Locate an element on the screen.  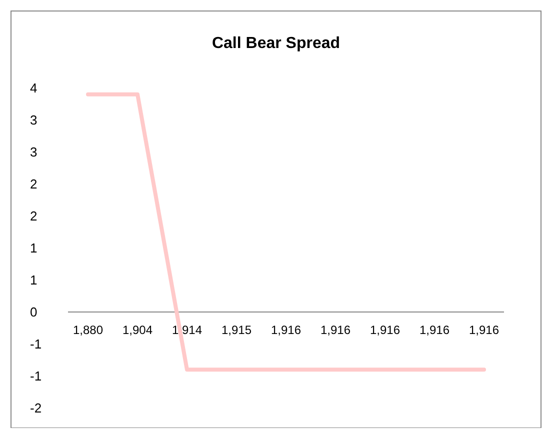
y-tick-label: 0 is located at coordinates (34, 312).